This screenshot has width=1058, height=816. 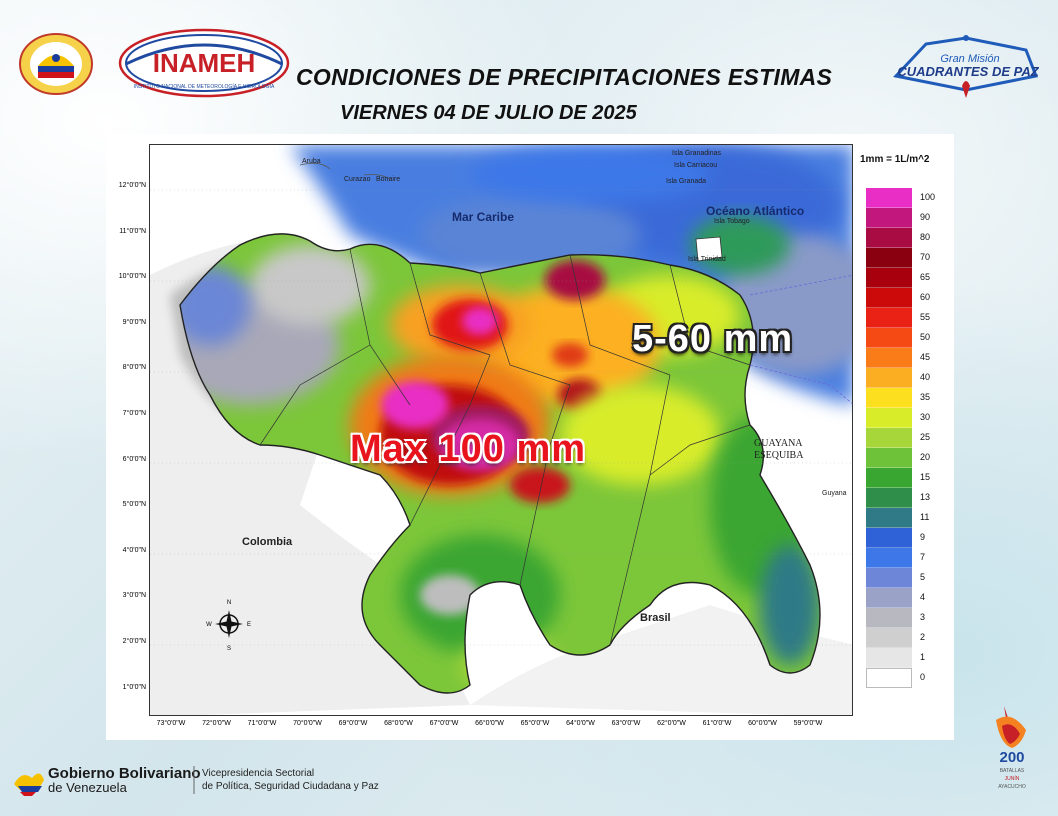 I want to click on legend-value: 30, so click(x=925, y=417).